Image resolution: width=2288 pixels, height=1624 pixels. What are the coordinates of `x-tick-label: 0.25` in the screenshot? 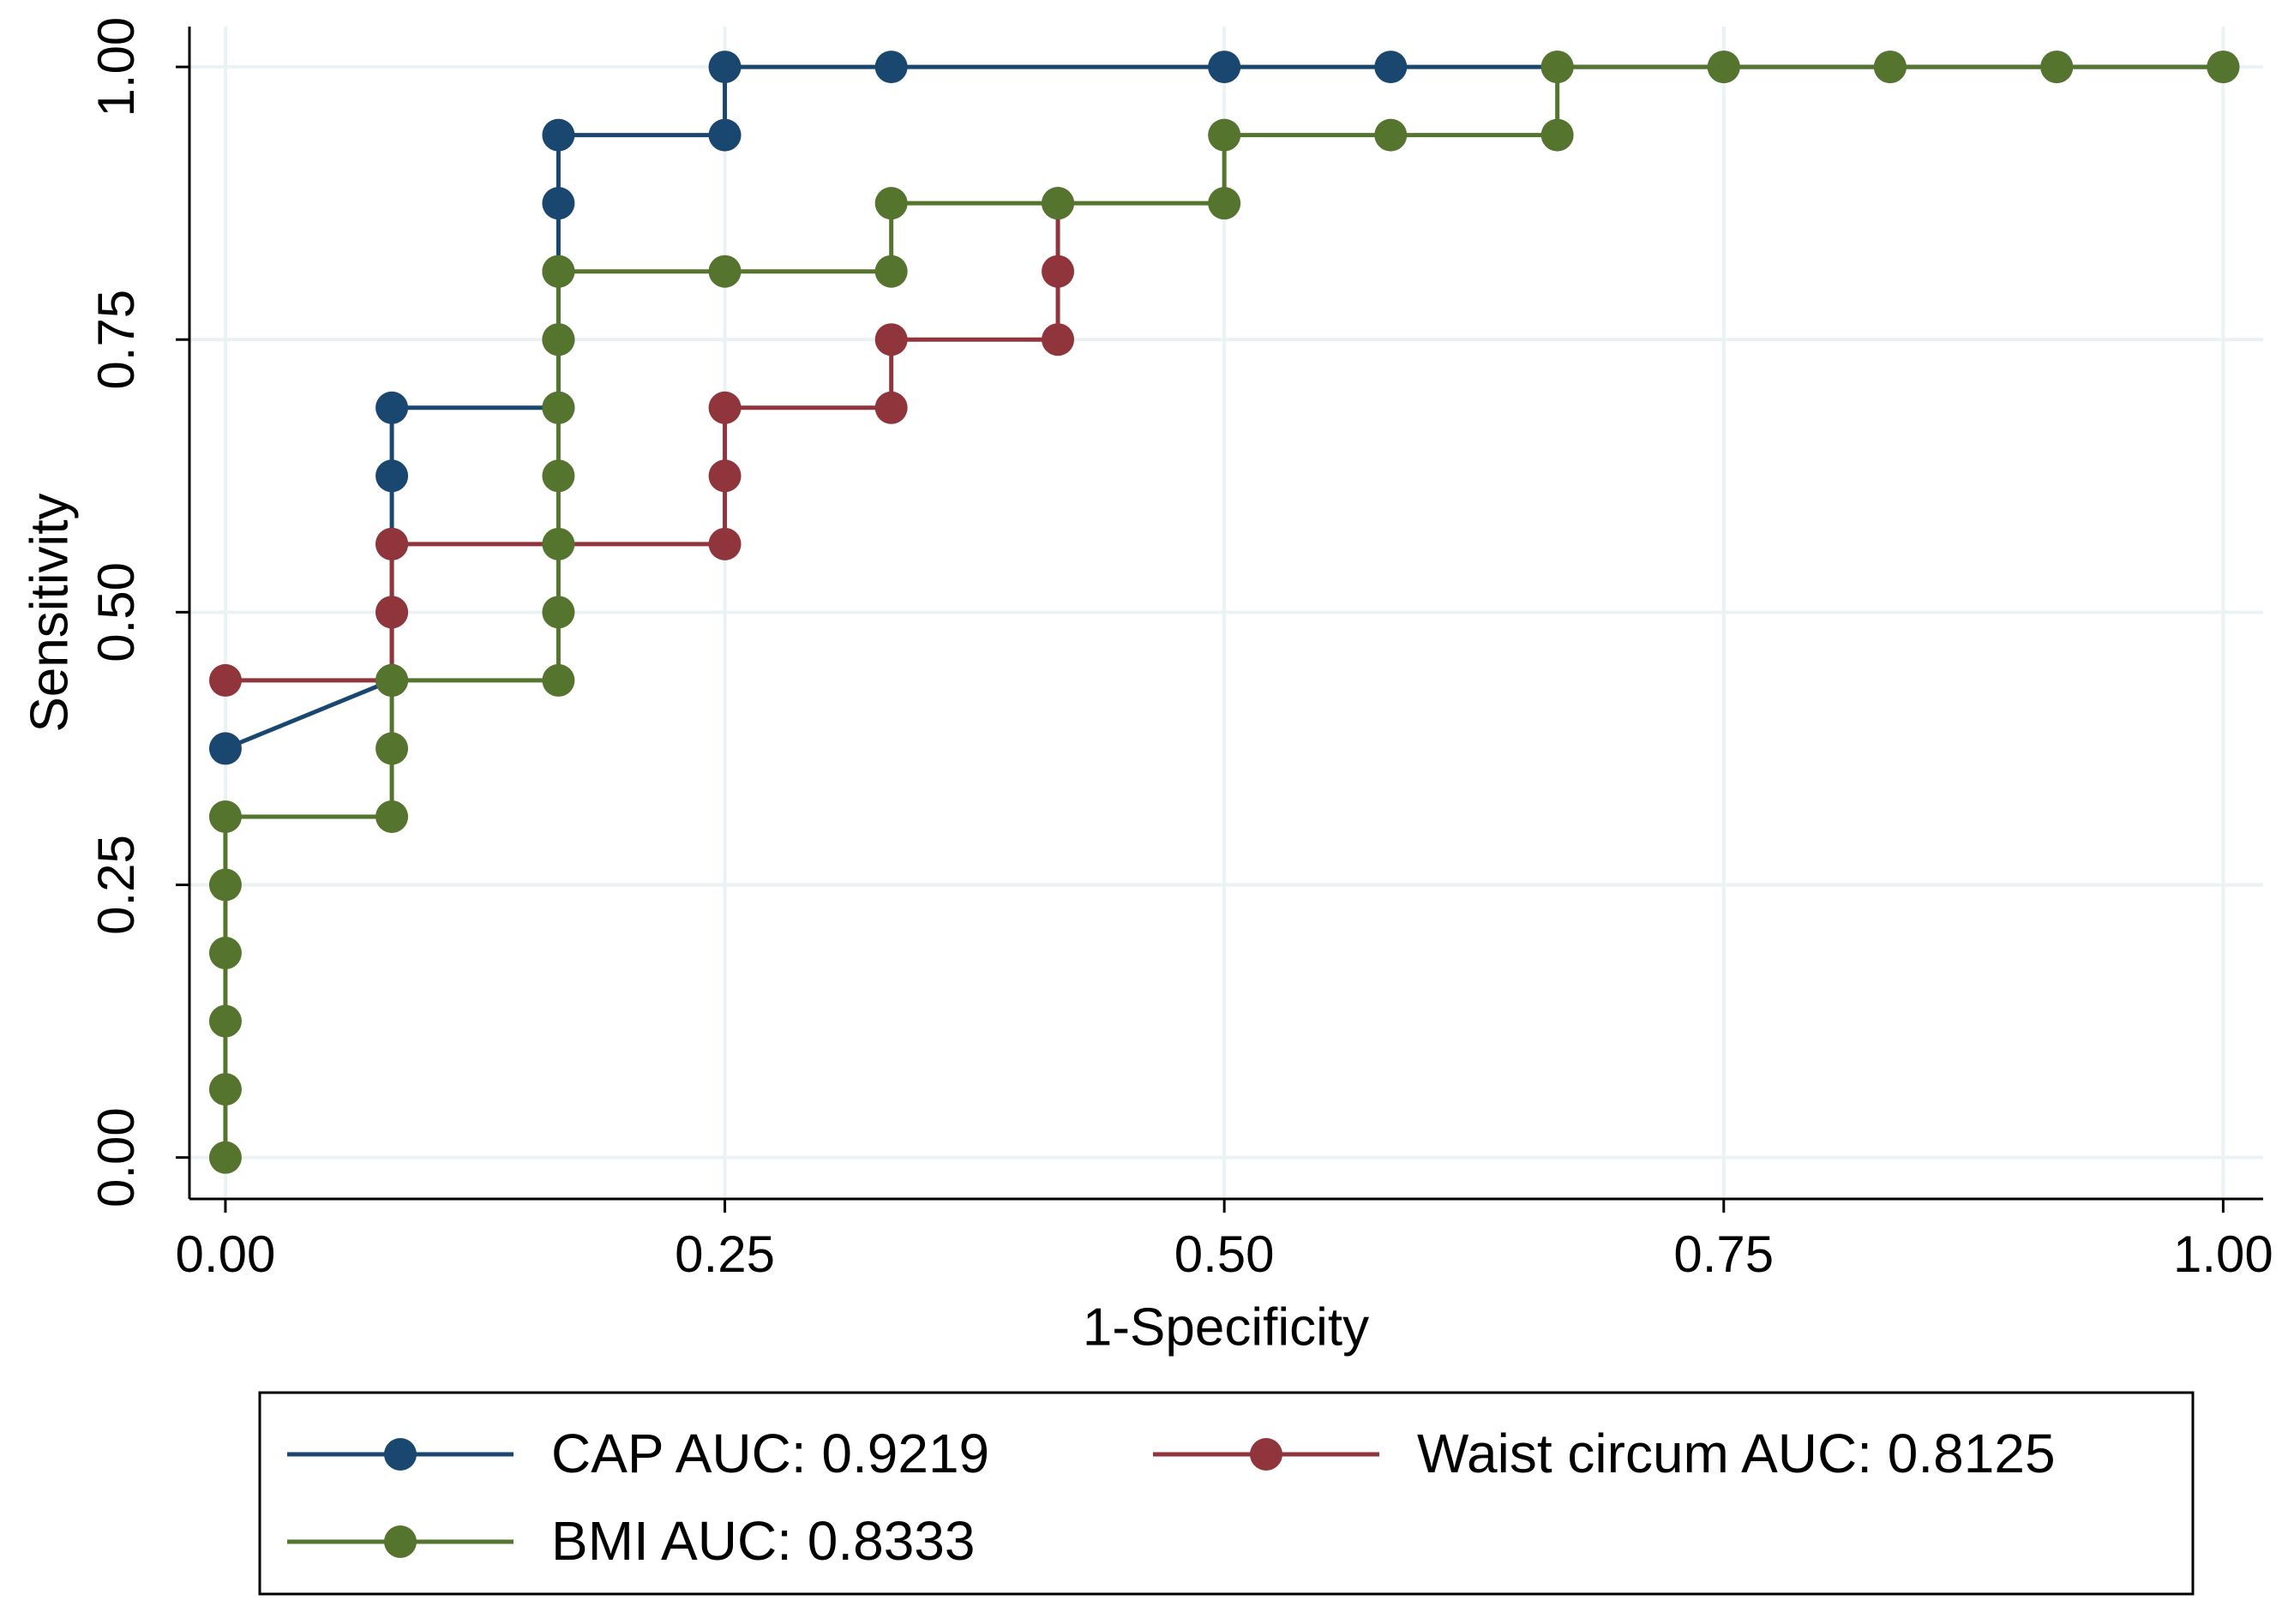 It's located at (725, 1254).